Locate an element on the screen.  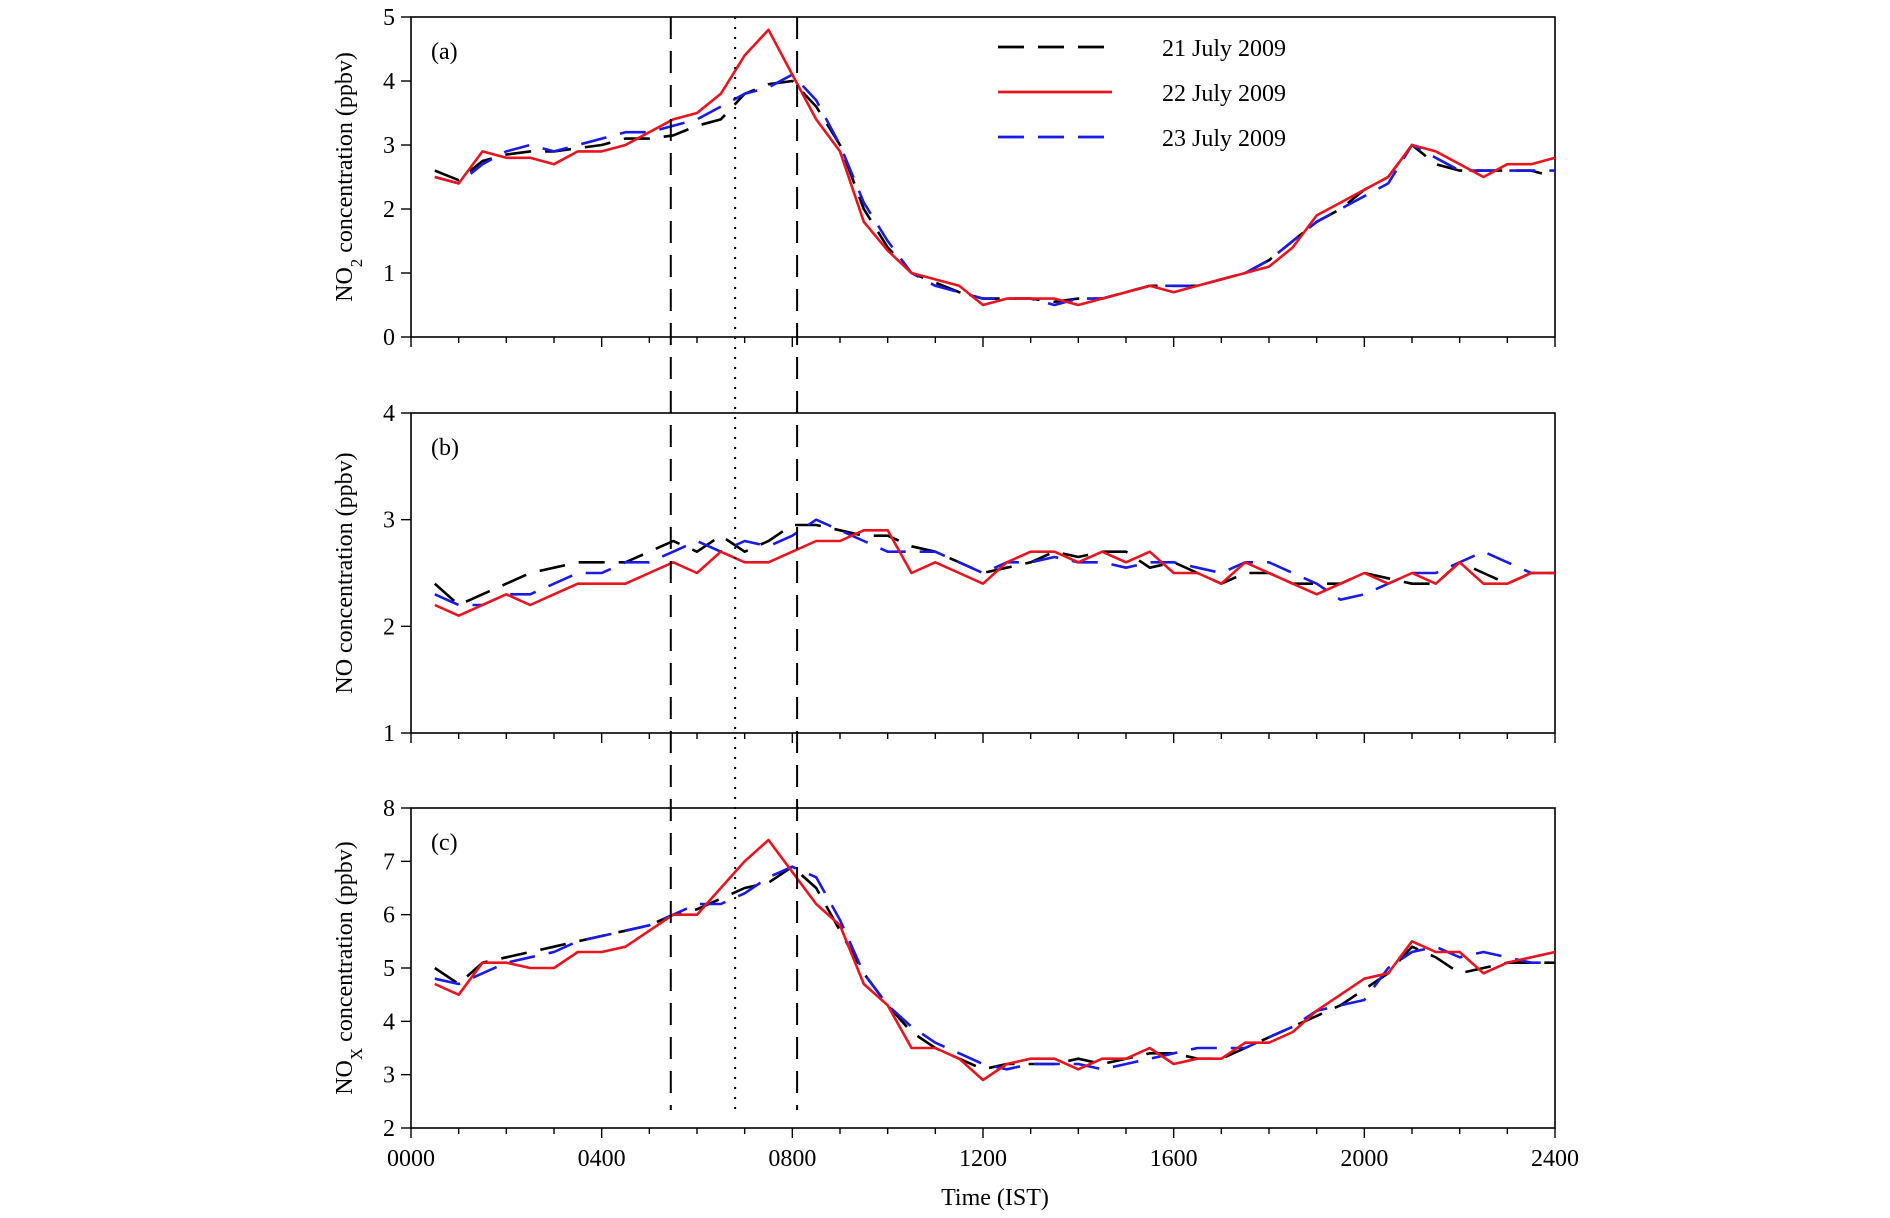
x-tick-label: 2000 is located at coordinates (1364, 1159).